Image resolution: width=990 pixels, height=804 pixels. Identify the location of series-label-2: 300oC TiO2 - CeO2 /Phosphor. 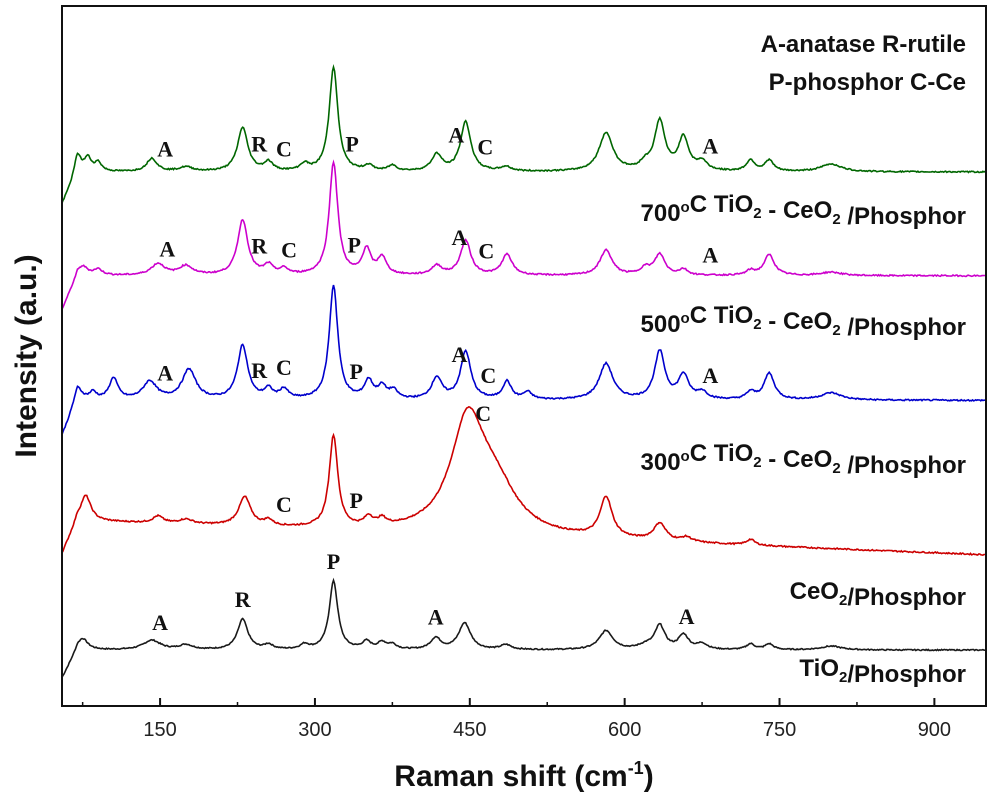
(804, 459).